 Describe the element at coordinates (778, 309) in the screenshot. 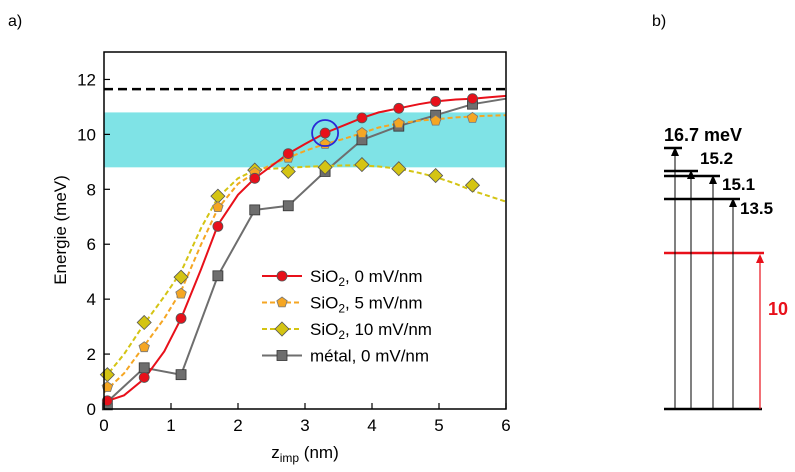

I see `red-transition-label: 10` at that location.